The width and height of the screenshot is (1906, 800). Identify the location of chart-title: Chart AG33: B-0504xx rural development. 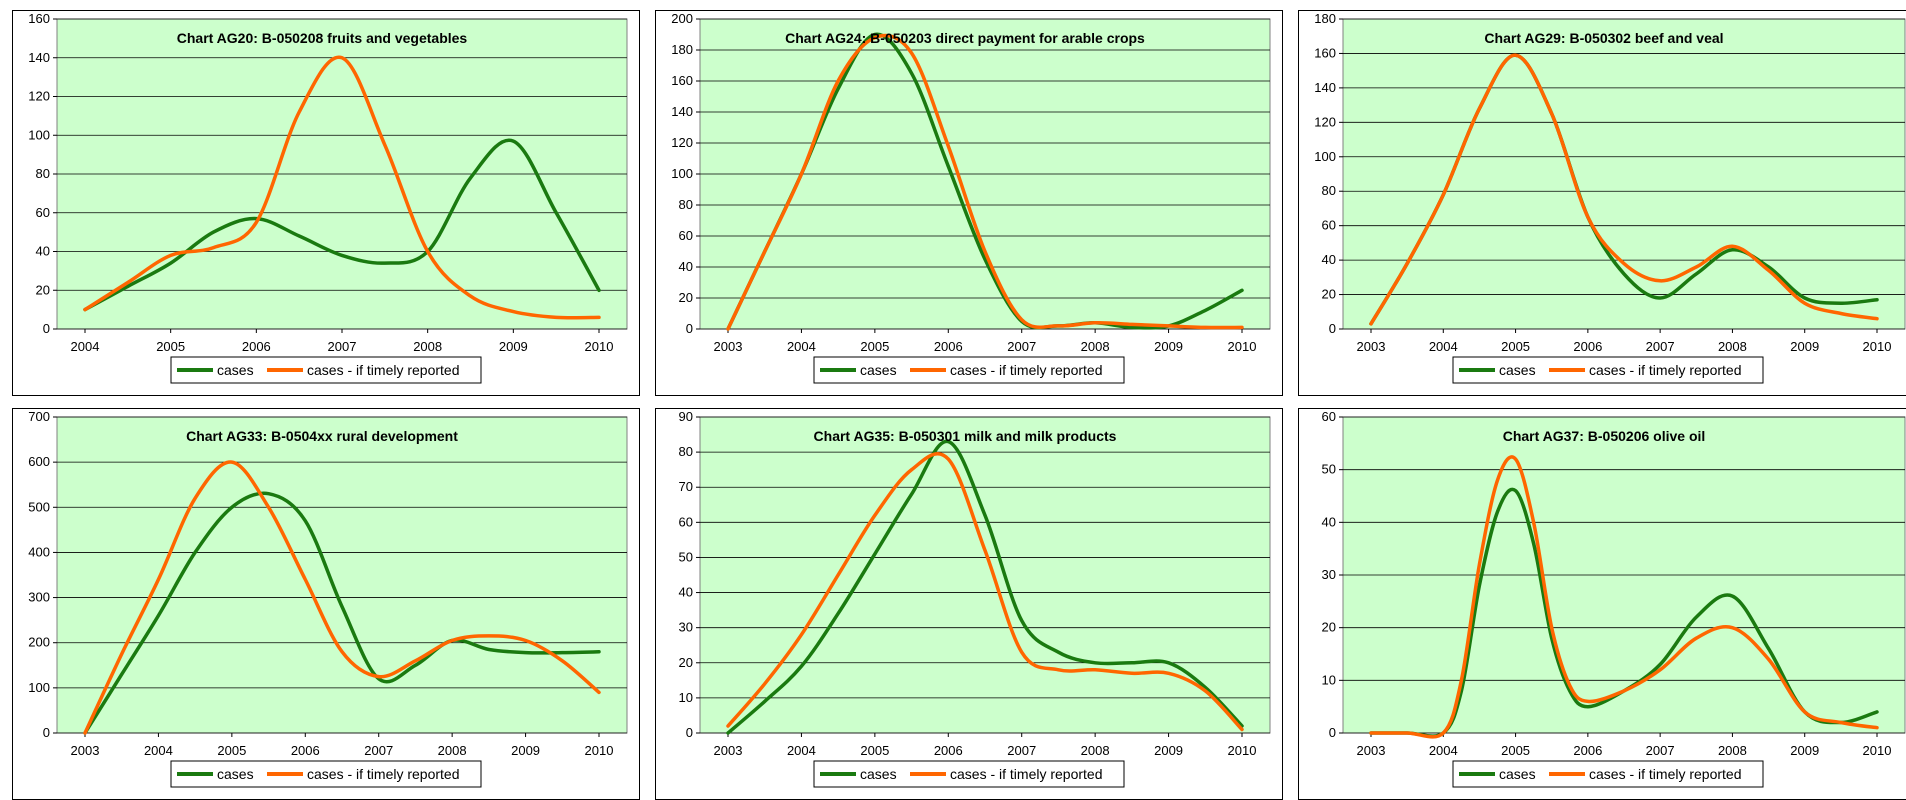
(322, 436).